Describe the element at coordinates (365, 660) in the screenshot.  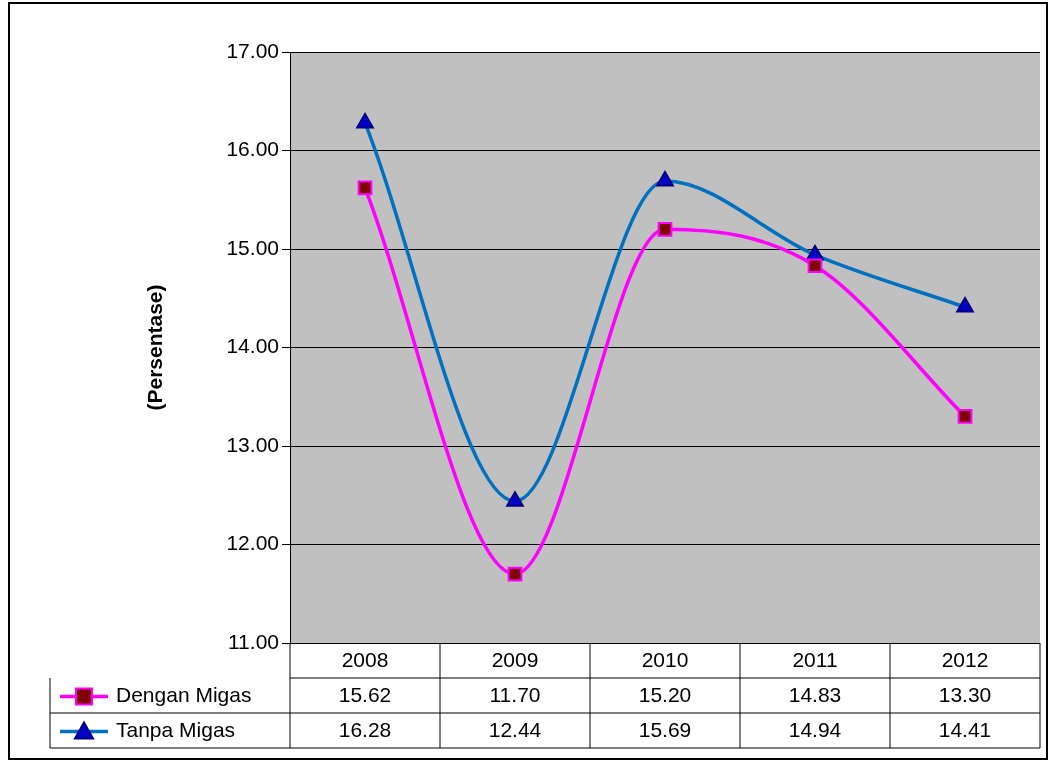
I see `x-tick-label: 2008` at that location.